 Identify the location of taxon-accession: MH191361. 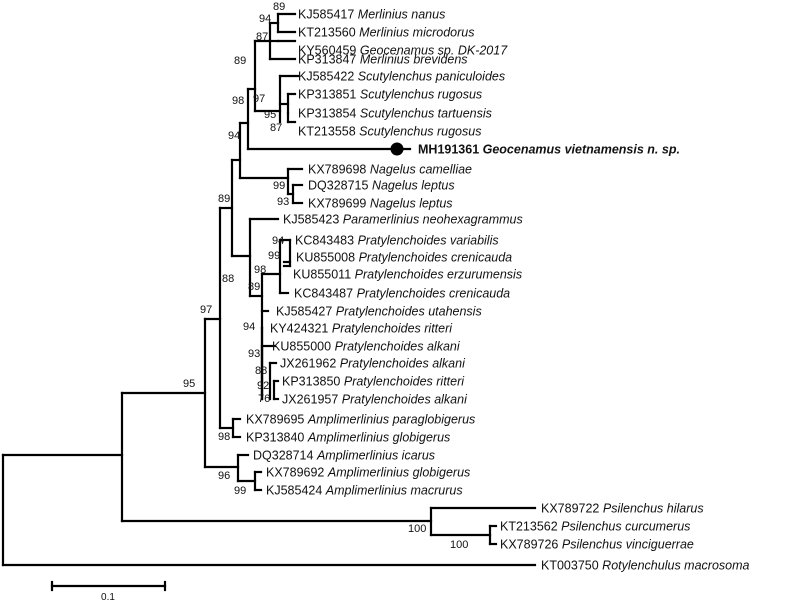
(450, 150).